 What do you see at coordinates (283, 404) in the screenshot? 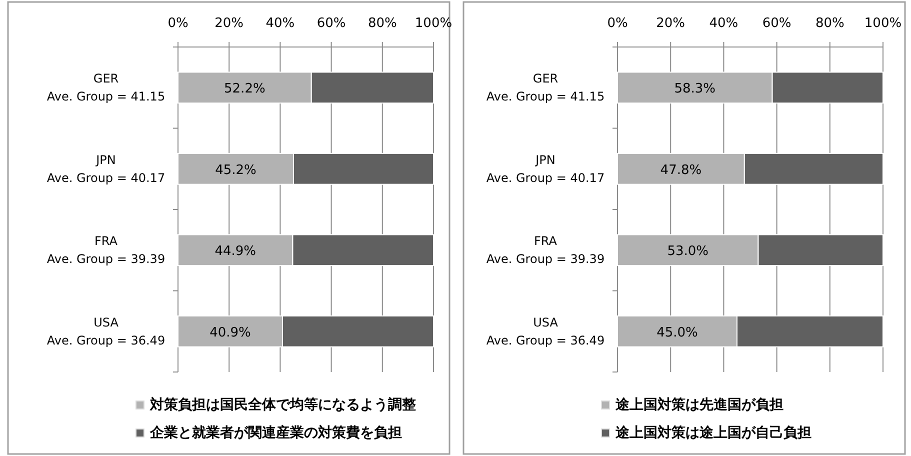
I see `legend-label: 対策負担は国民全体で均等になるよう調整` at bounding box center [283, 404].